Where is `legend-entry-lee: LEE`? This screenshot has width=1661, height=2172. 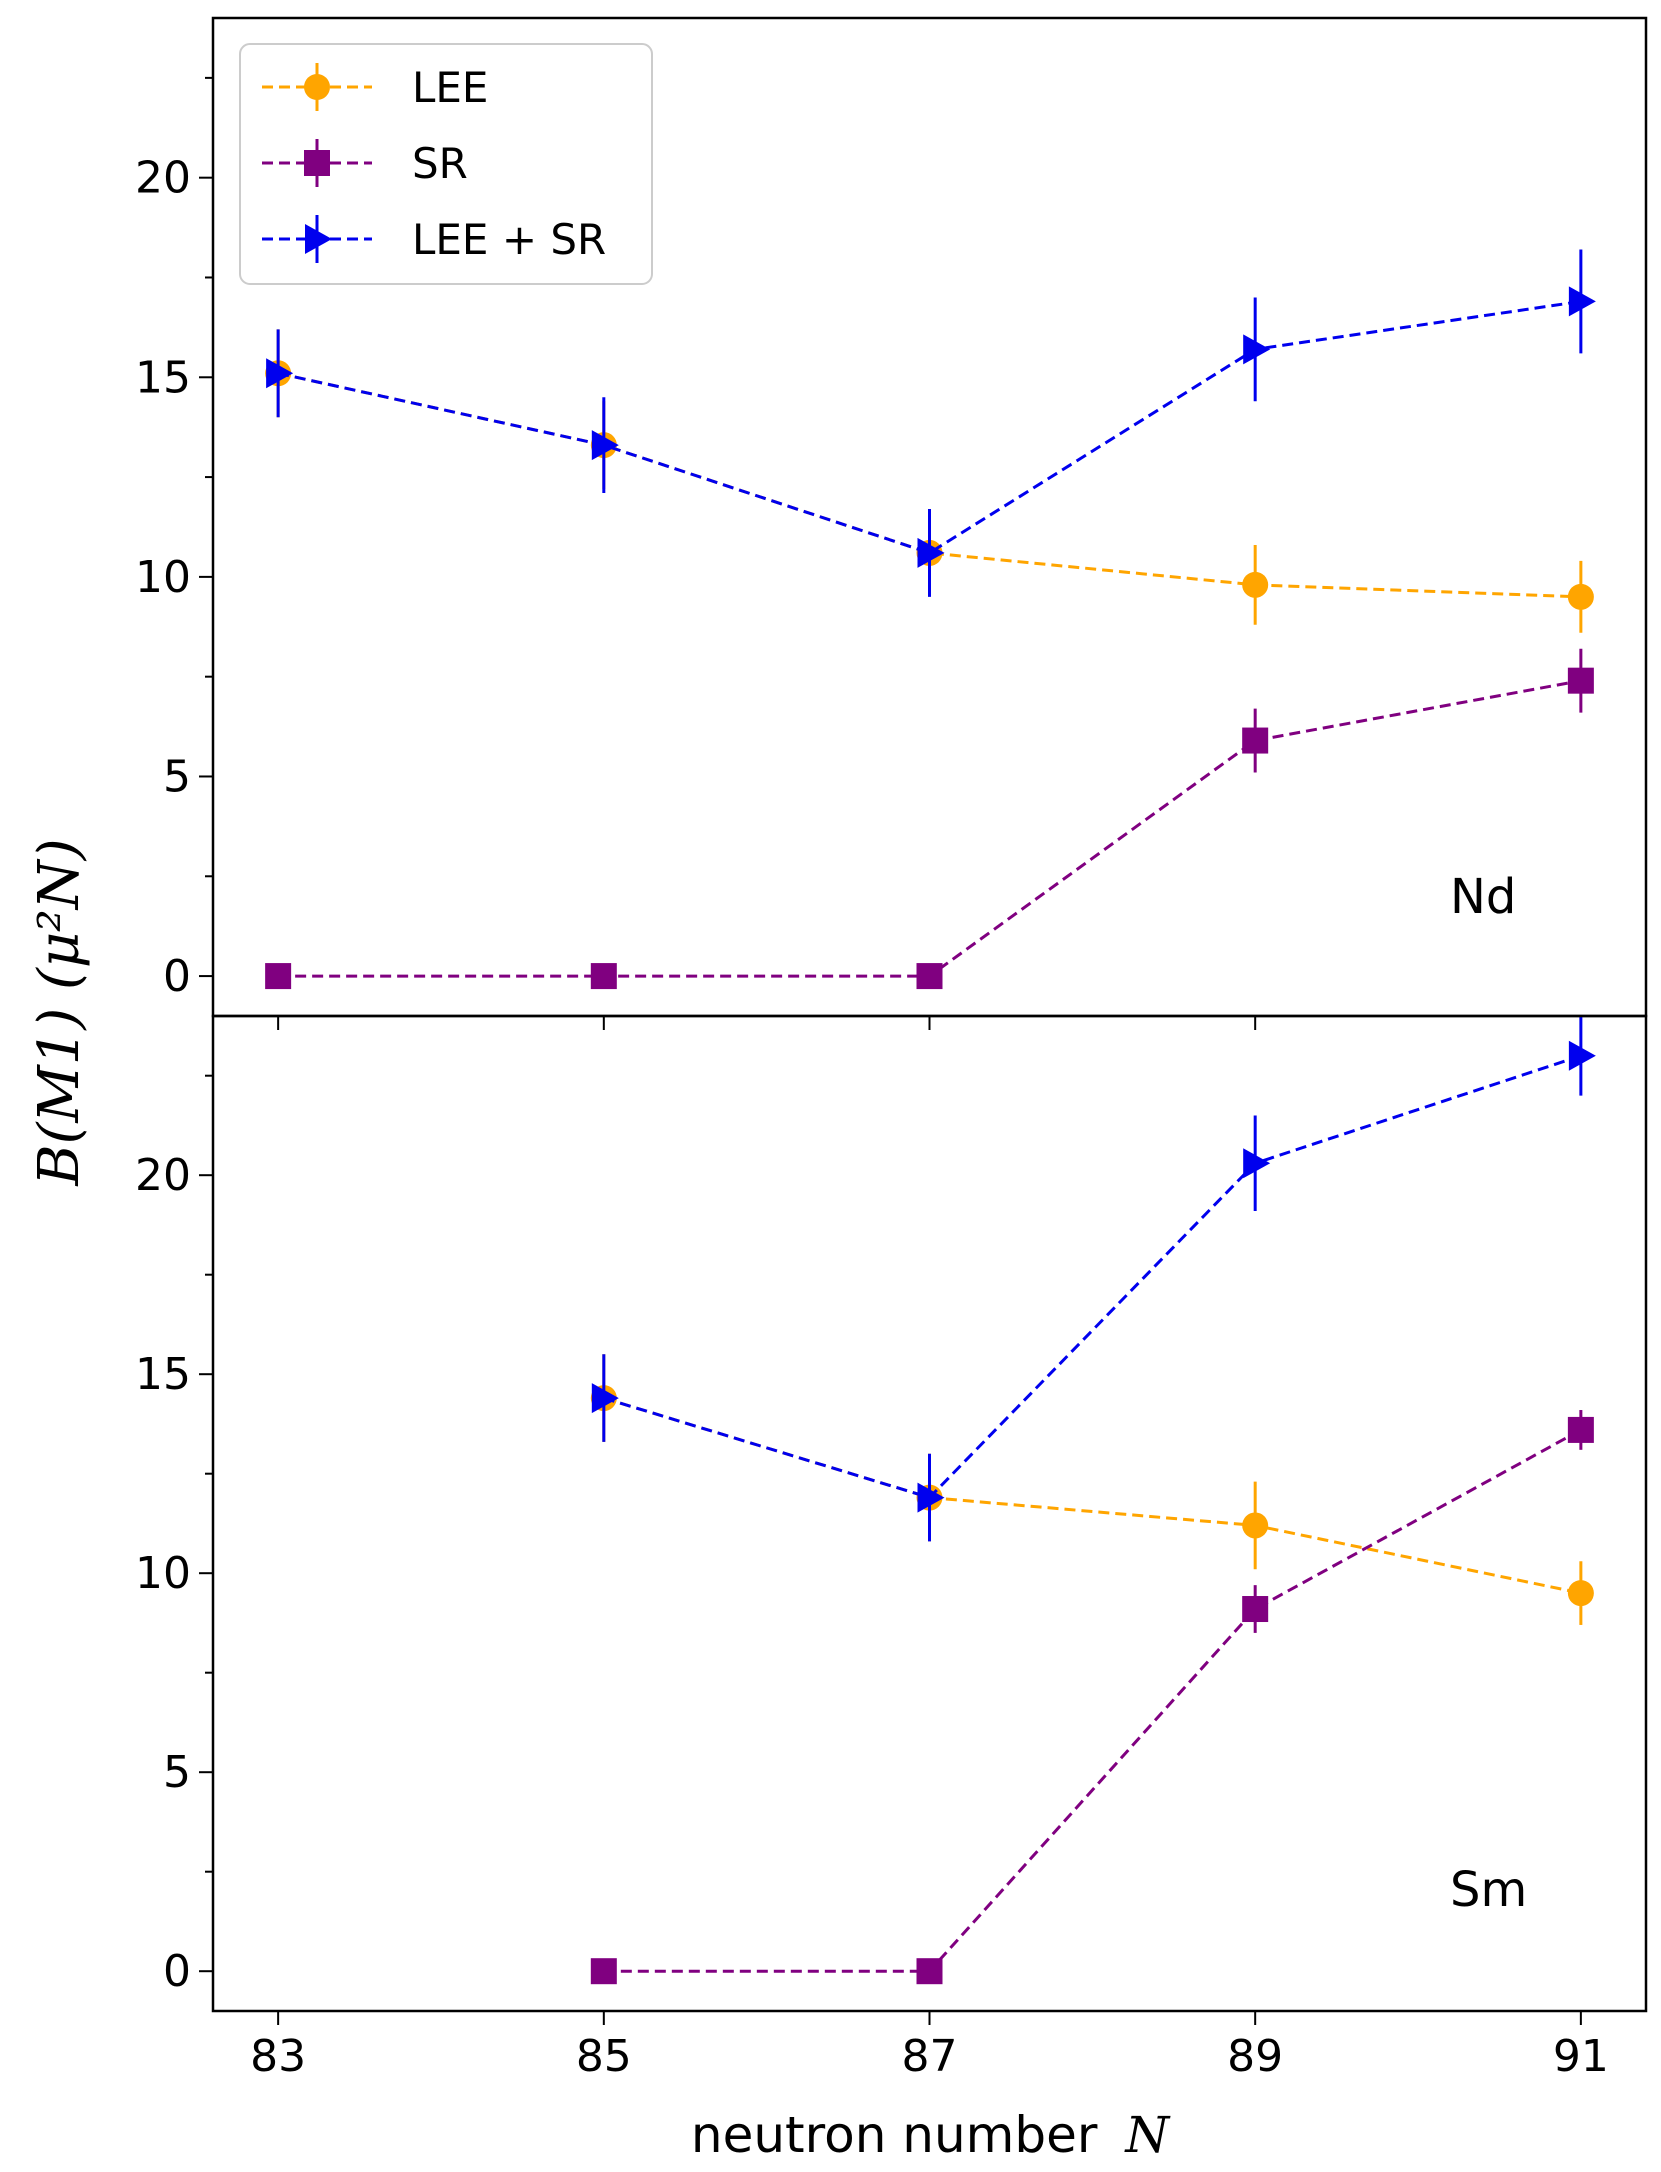
legend-entry-lee: LEE is located at coordinates (375, 87).